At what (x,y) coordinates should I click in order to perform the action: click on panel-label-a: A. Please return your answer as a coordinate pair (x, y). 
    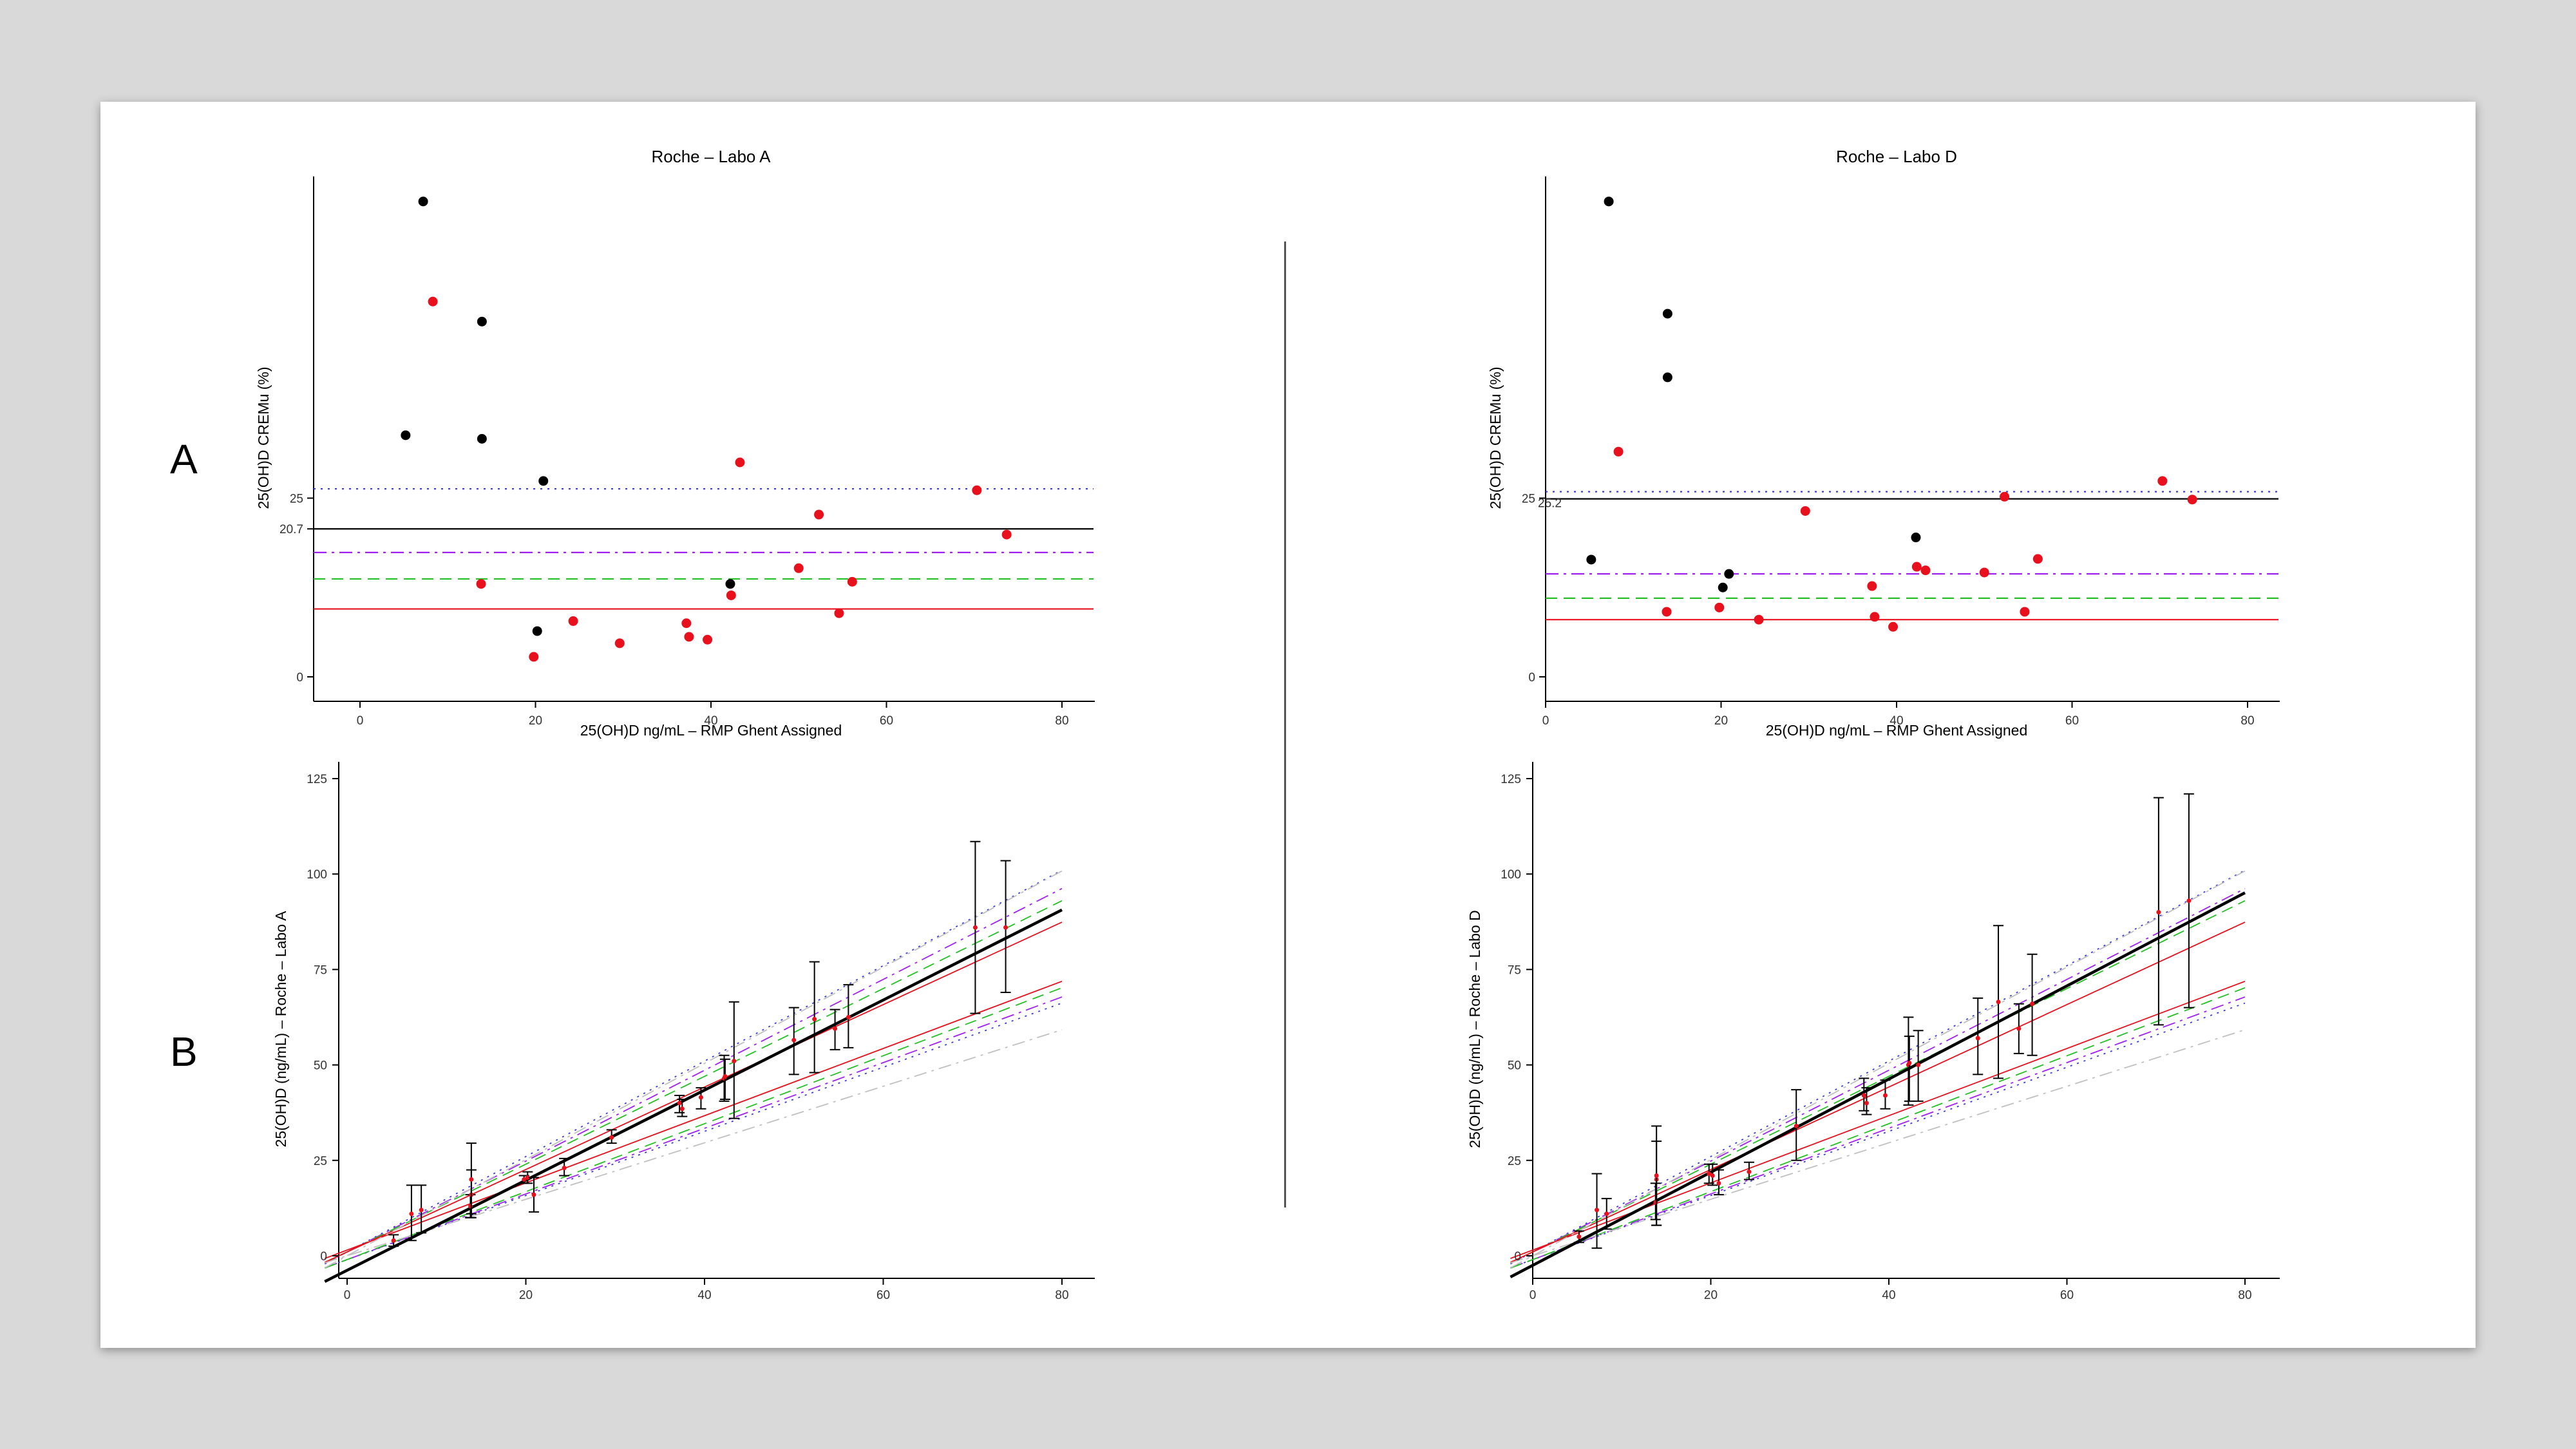
    Looking at the image, I should click on (184, 459).